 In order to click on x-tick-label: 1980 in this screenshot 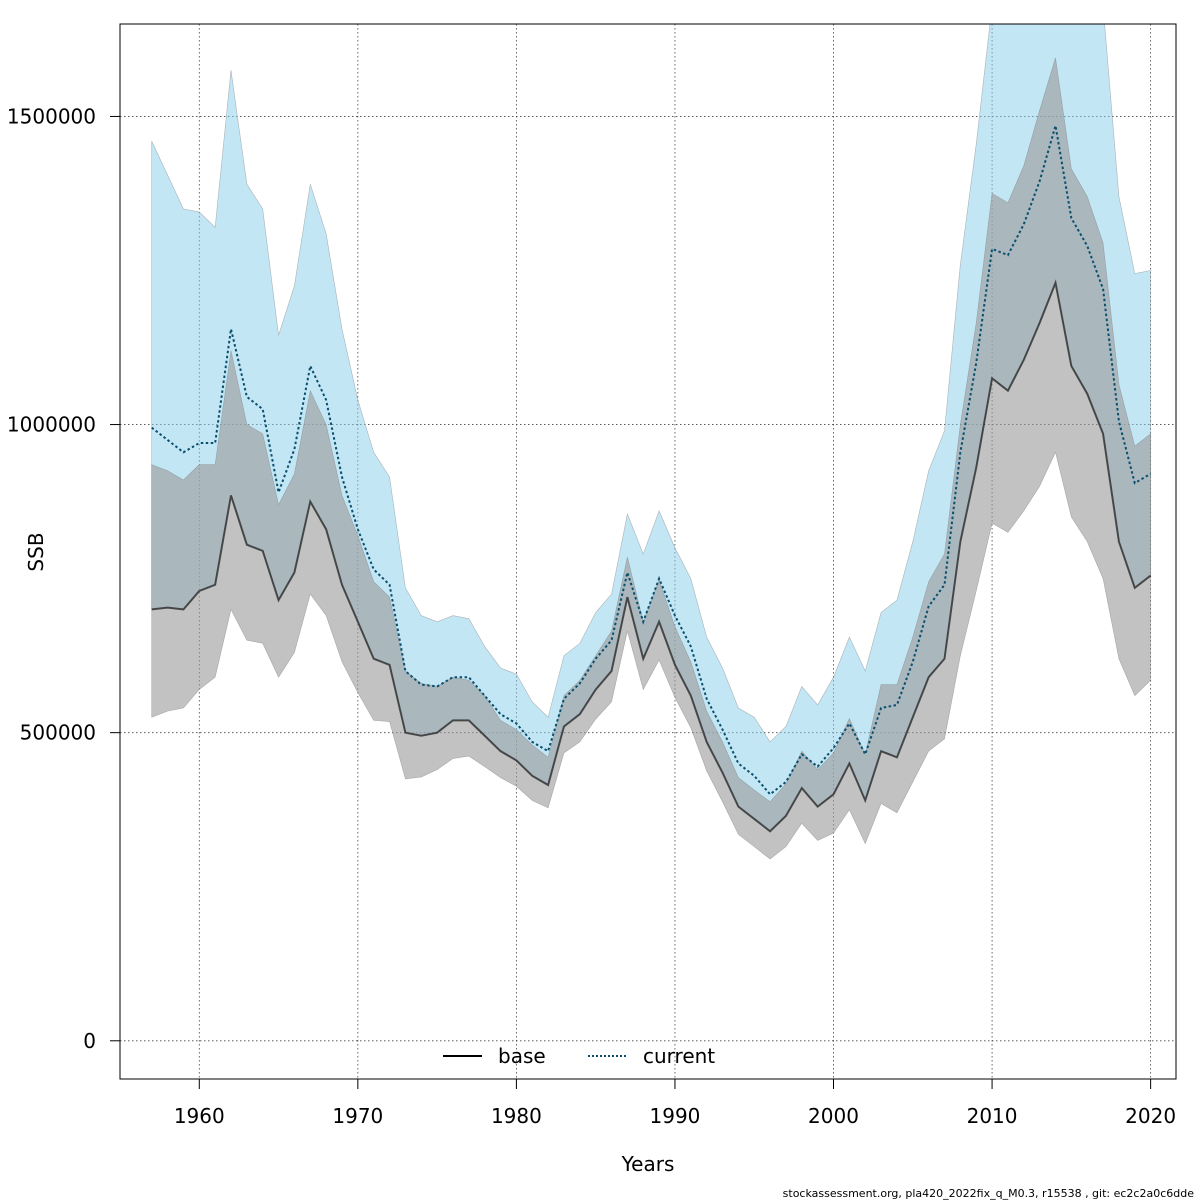, I will do `click(516, 1116)`.